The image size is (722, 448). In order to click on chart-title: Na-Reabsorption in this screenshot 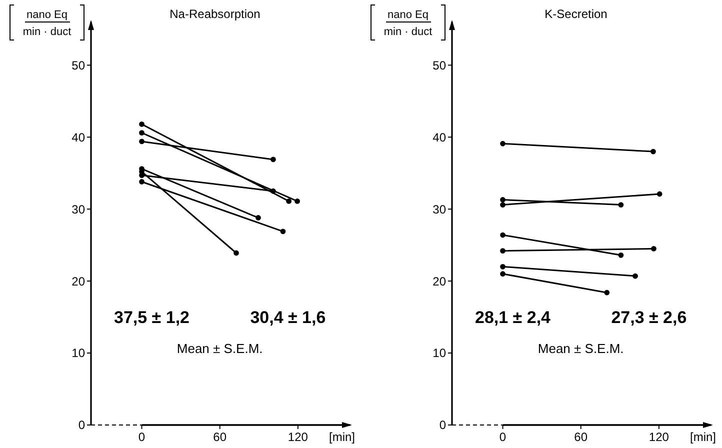, I will do `click(215, 14)`.